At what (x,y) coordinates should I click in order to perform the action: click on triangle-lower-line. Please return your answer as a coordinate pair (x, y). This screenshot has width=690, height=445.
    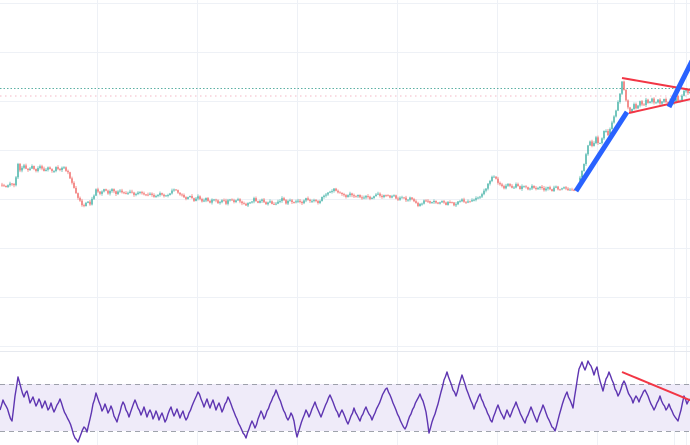
    Looking at the image, I should click on (659, 106).